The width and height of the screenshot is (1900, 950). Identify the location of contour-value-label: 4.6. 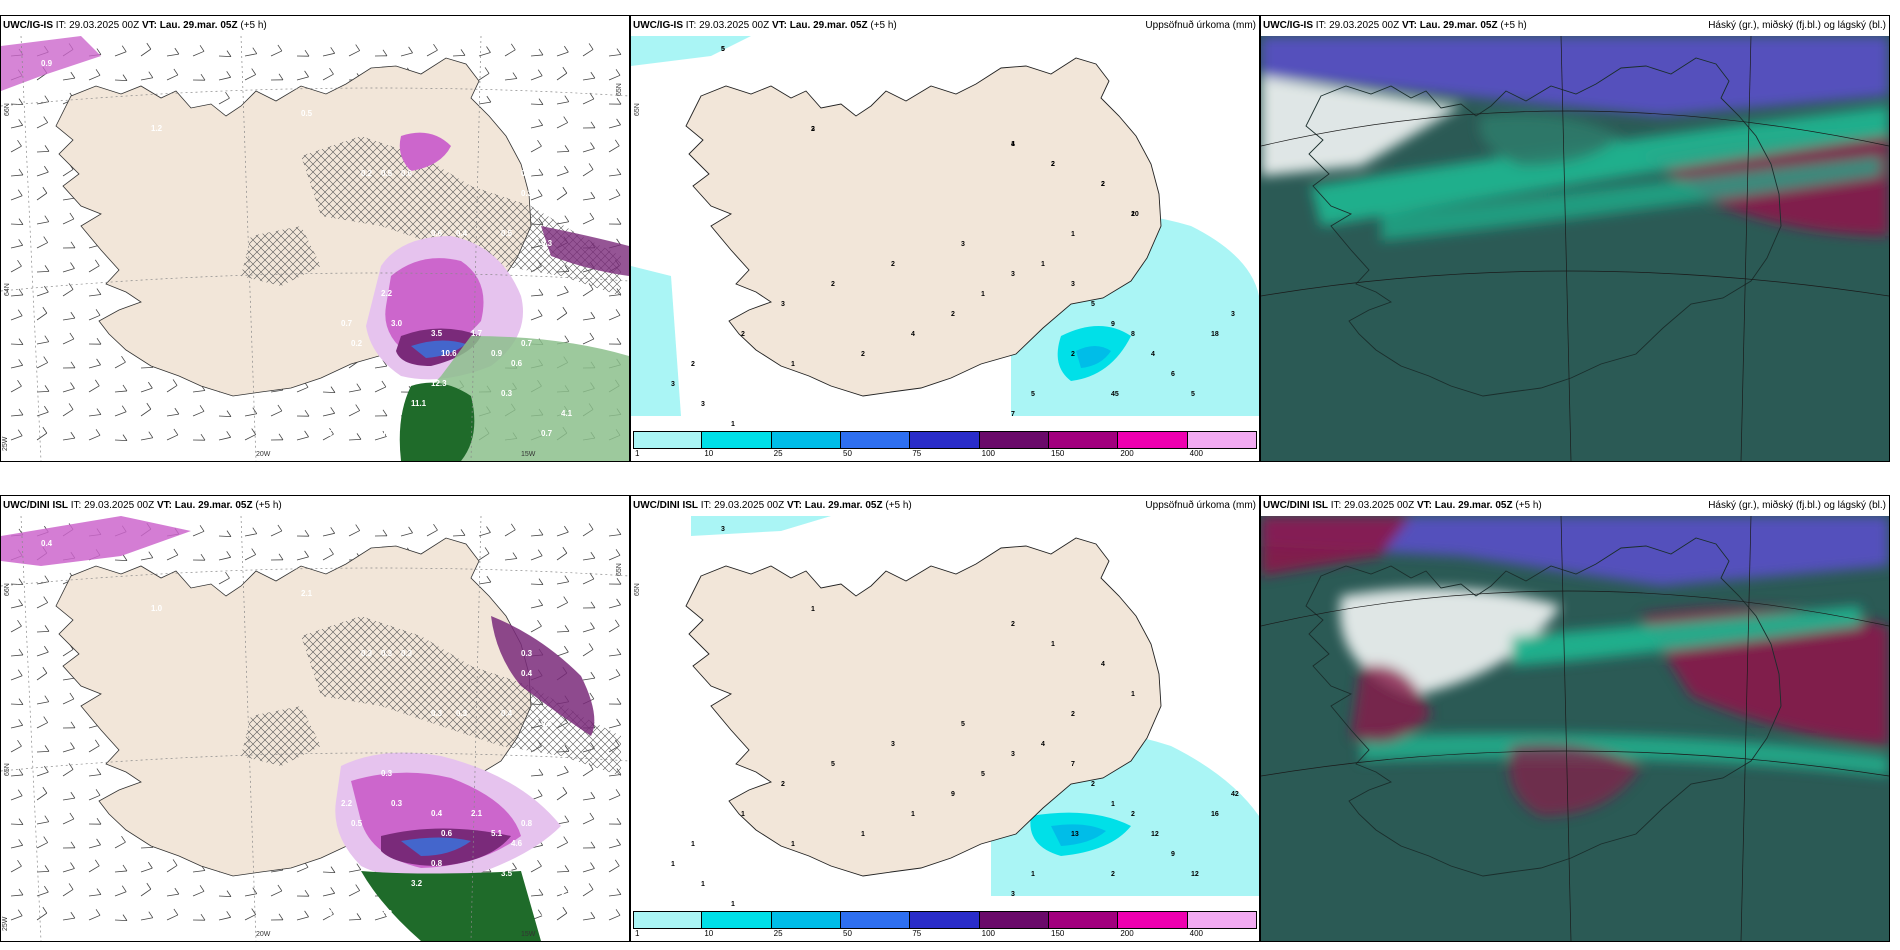
(517, 843).